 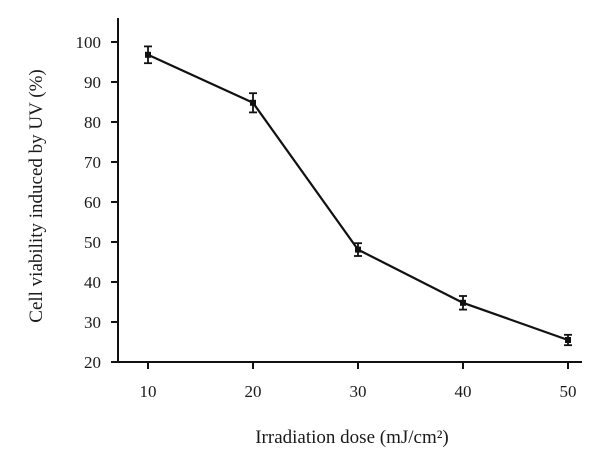 I want to click on x-tick-label: 40, so click(x=463, y=391).